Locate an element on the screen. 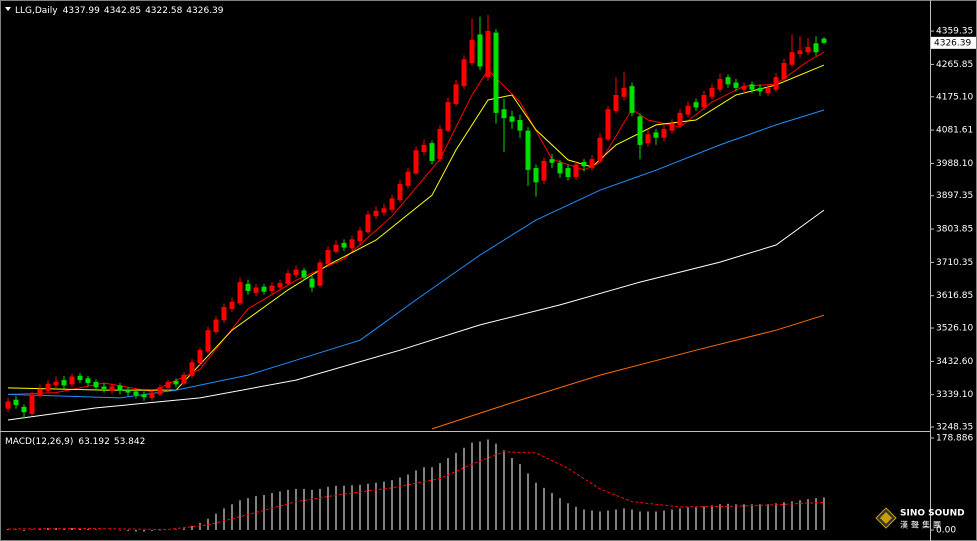 The width and height of the screenshot is (977, 541). low-value: 4322.58 is located at coordinates (163, 11).